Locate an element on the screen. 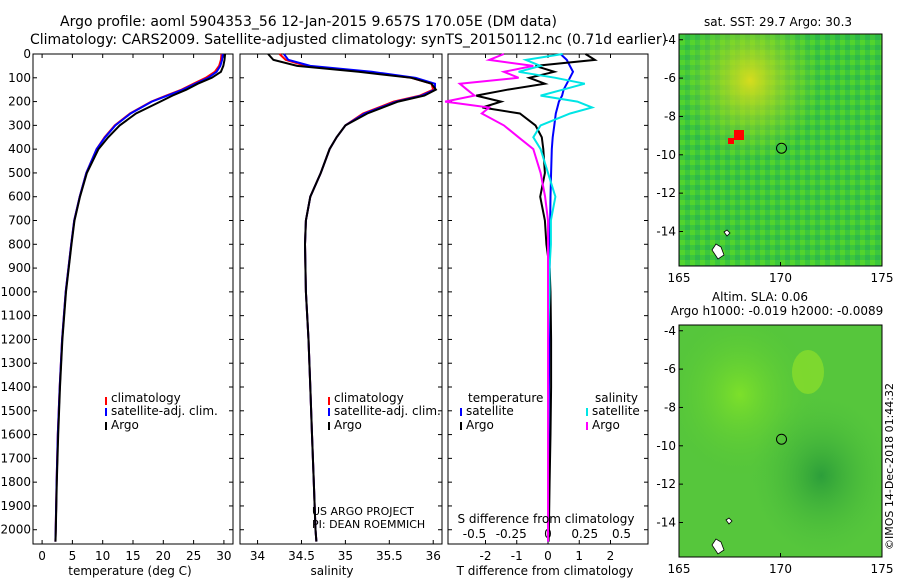  y-tick-label: 400 is located at coordinates (19, 149).